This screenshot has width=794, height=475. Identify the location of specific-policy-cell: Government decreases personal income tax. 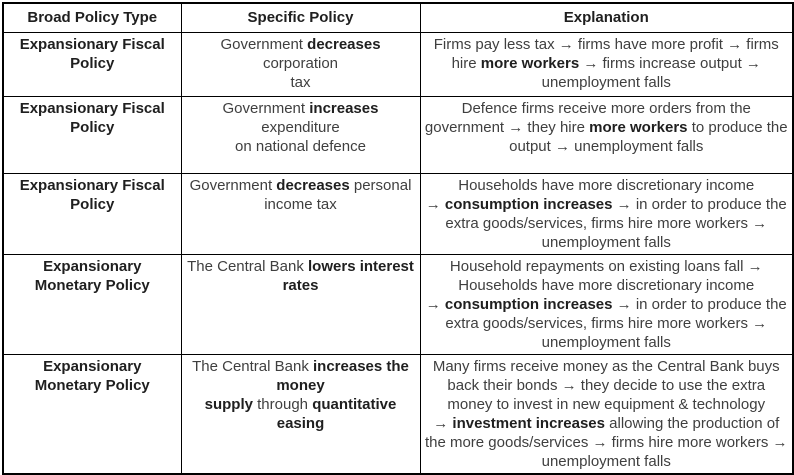
(300, 213).